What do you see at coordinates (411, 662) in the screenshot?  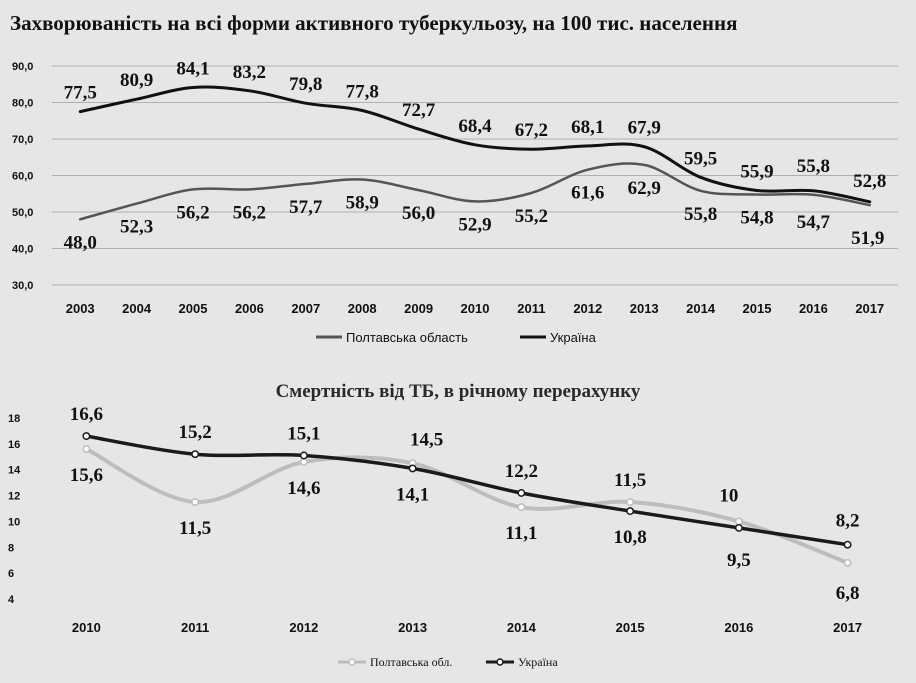 I see `legend-label-poltava-obl: Полтавська обл.` at bounding box center [411, 662].